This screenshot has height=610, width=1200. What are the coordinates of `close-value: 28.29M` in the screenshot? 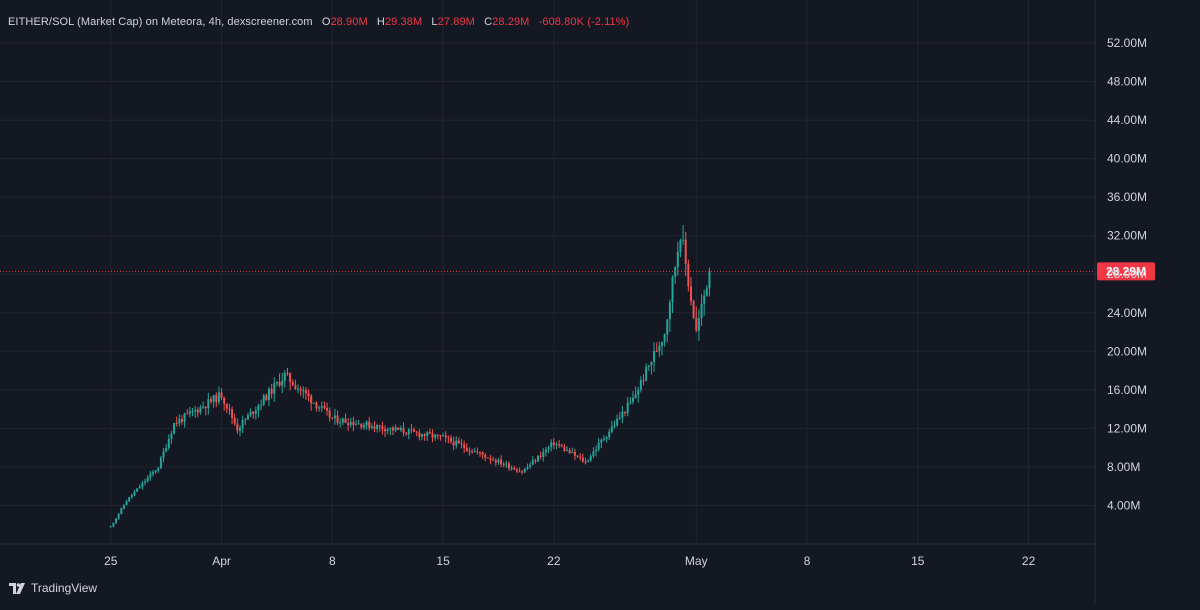 It's located at (511, 22).